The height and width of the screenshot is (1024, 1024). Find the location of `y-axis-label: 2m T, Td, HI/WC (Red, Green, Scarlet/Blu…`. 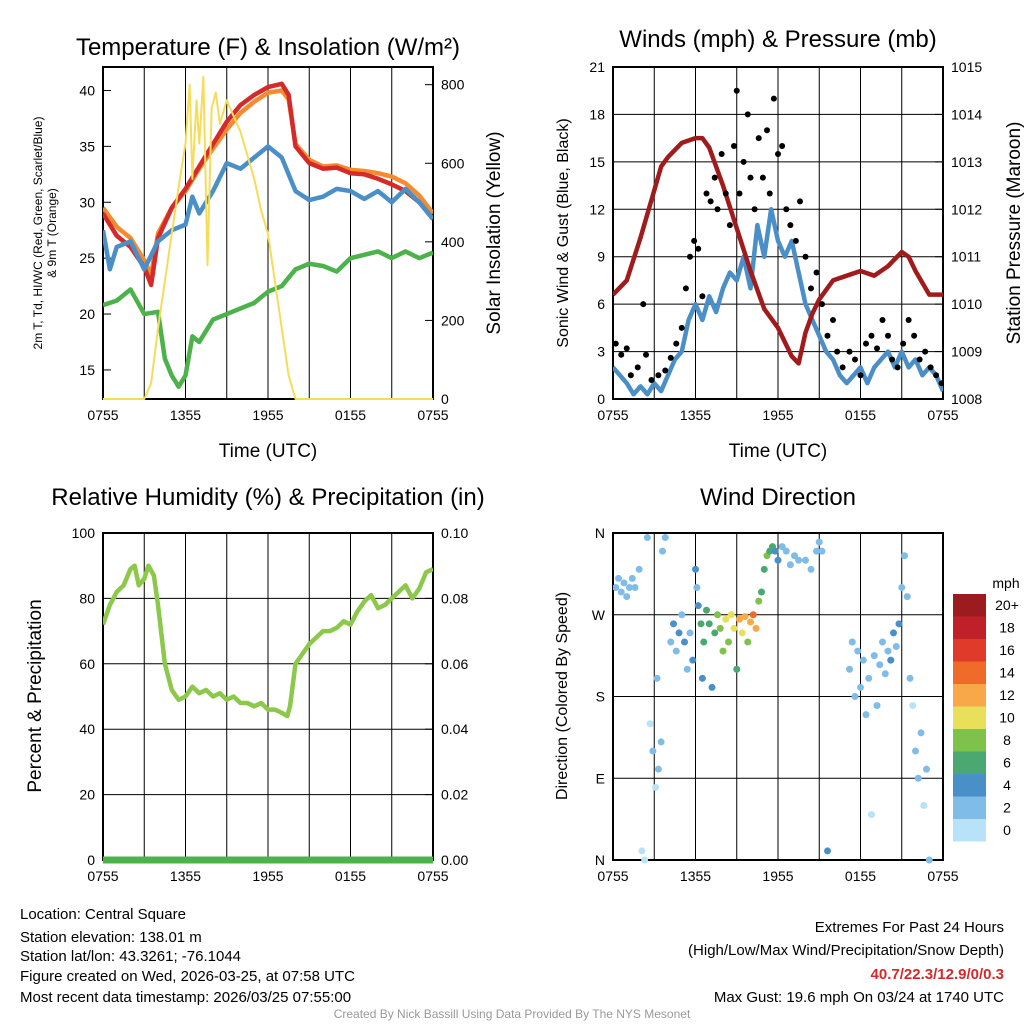

y-axis-label: 2m T, Td, HI/WC (Red, Green, Scarlet/Blu… is located at coordinates (38, 233).